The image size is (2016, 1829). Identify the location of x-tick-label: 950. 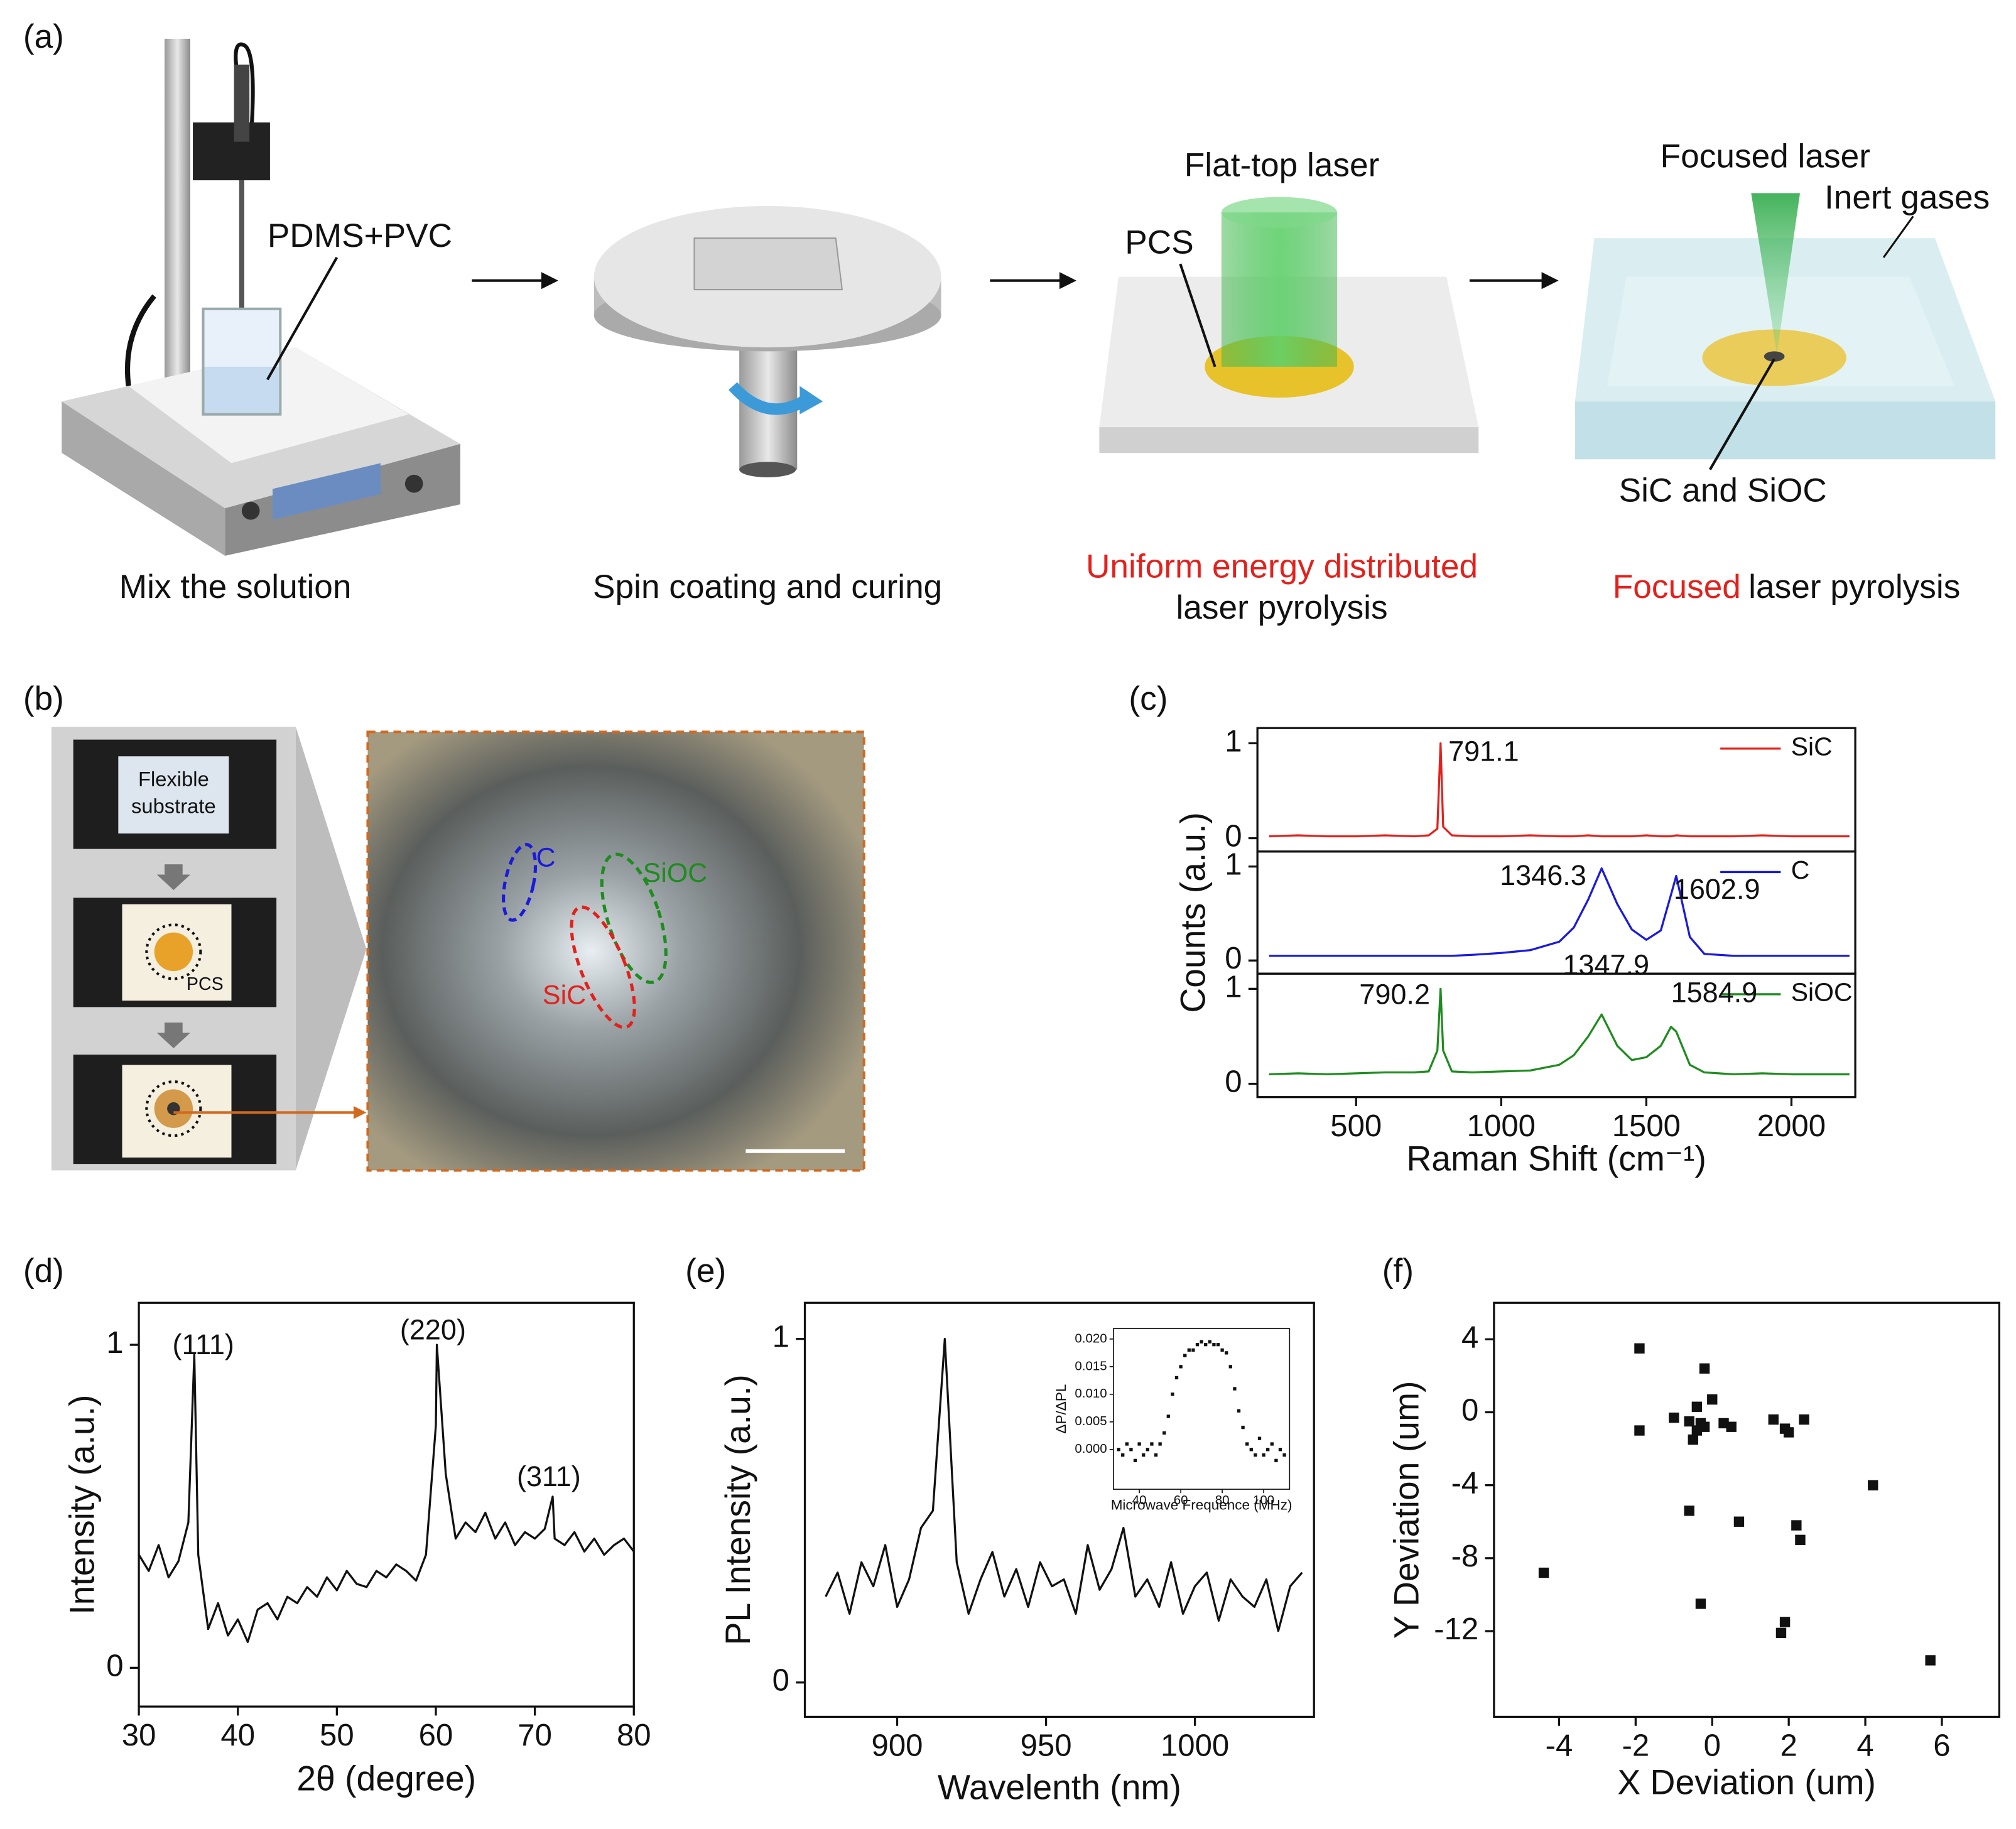
(1046, 1746).